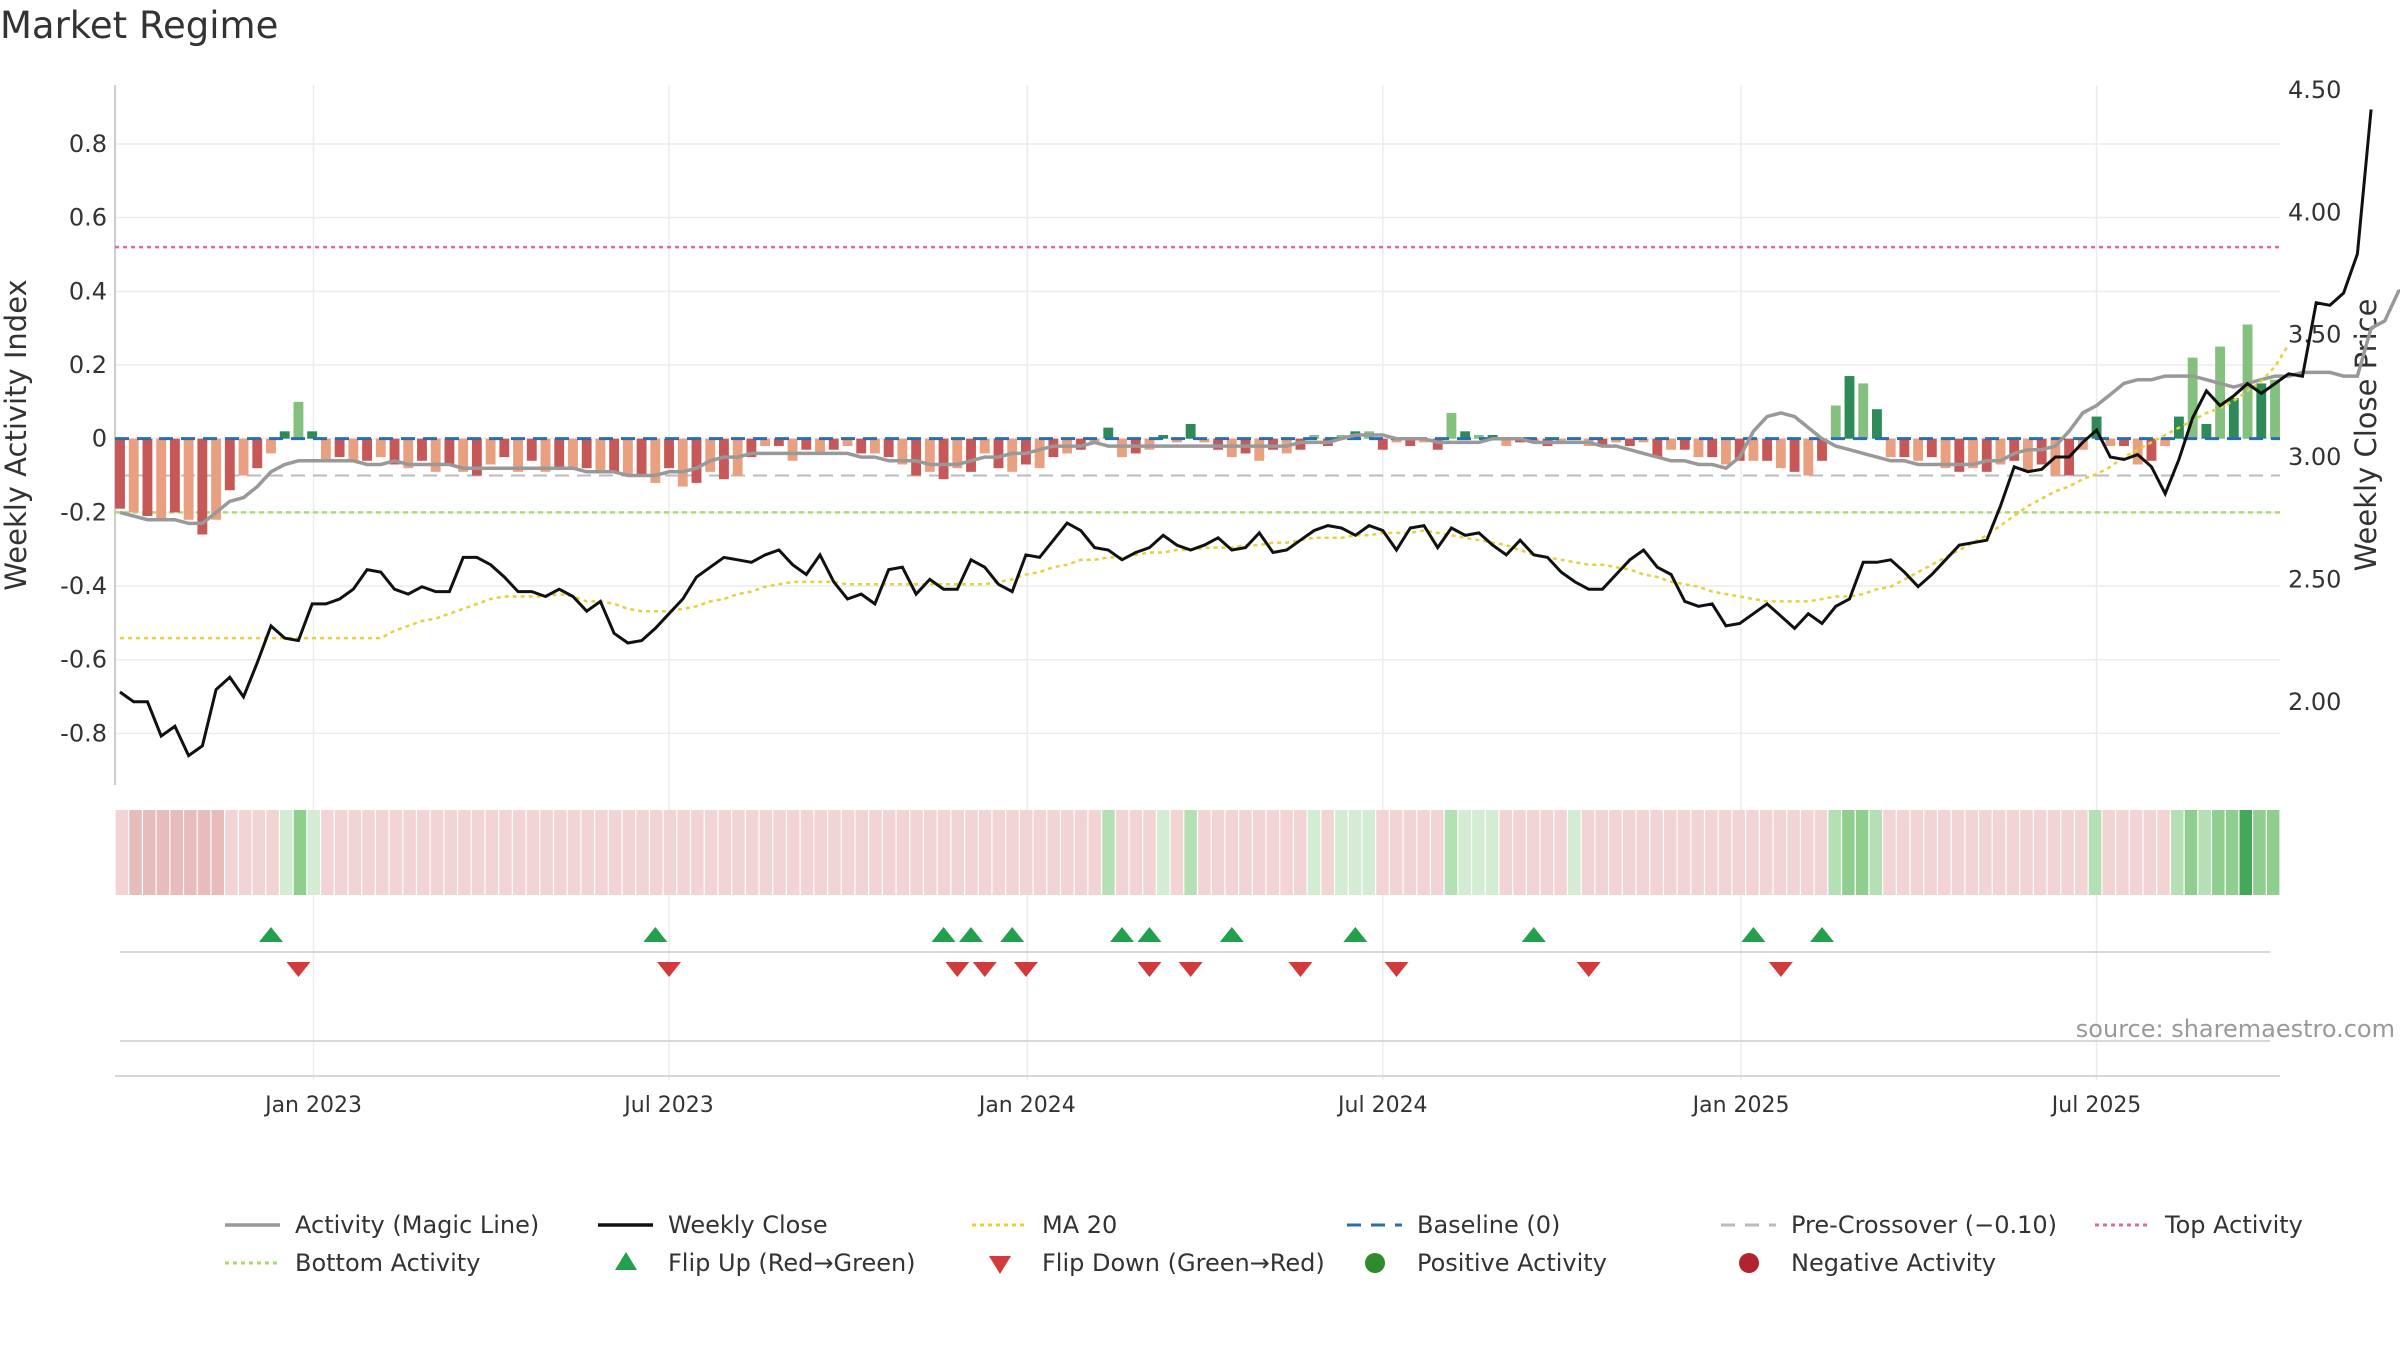  I want to click on left-axis-label: Weekly Activity Index, so click(16, 434).